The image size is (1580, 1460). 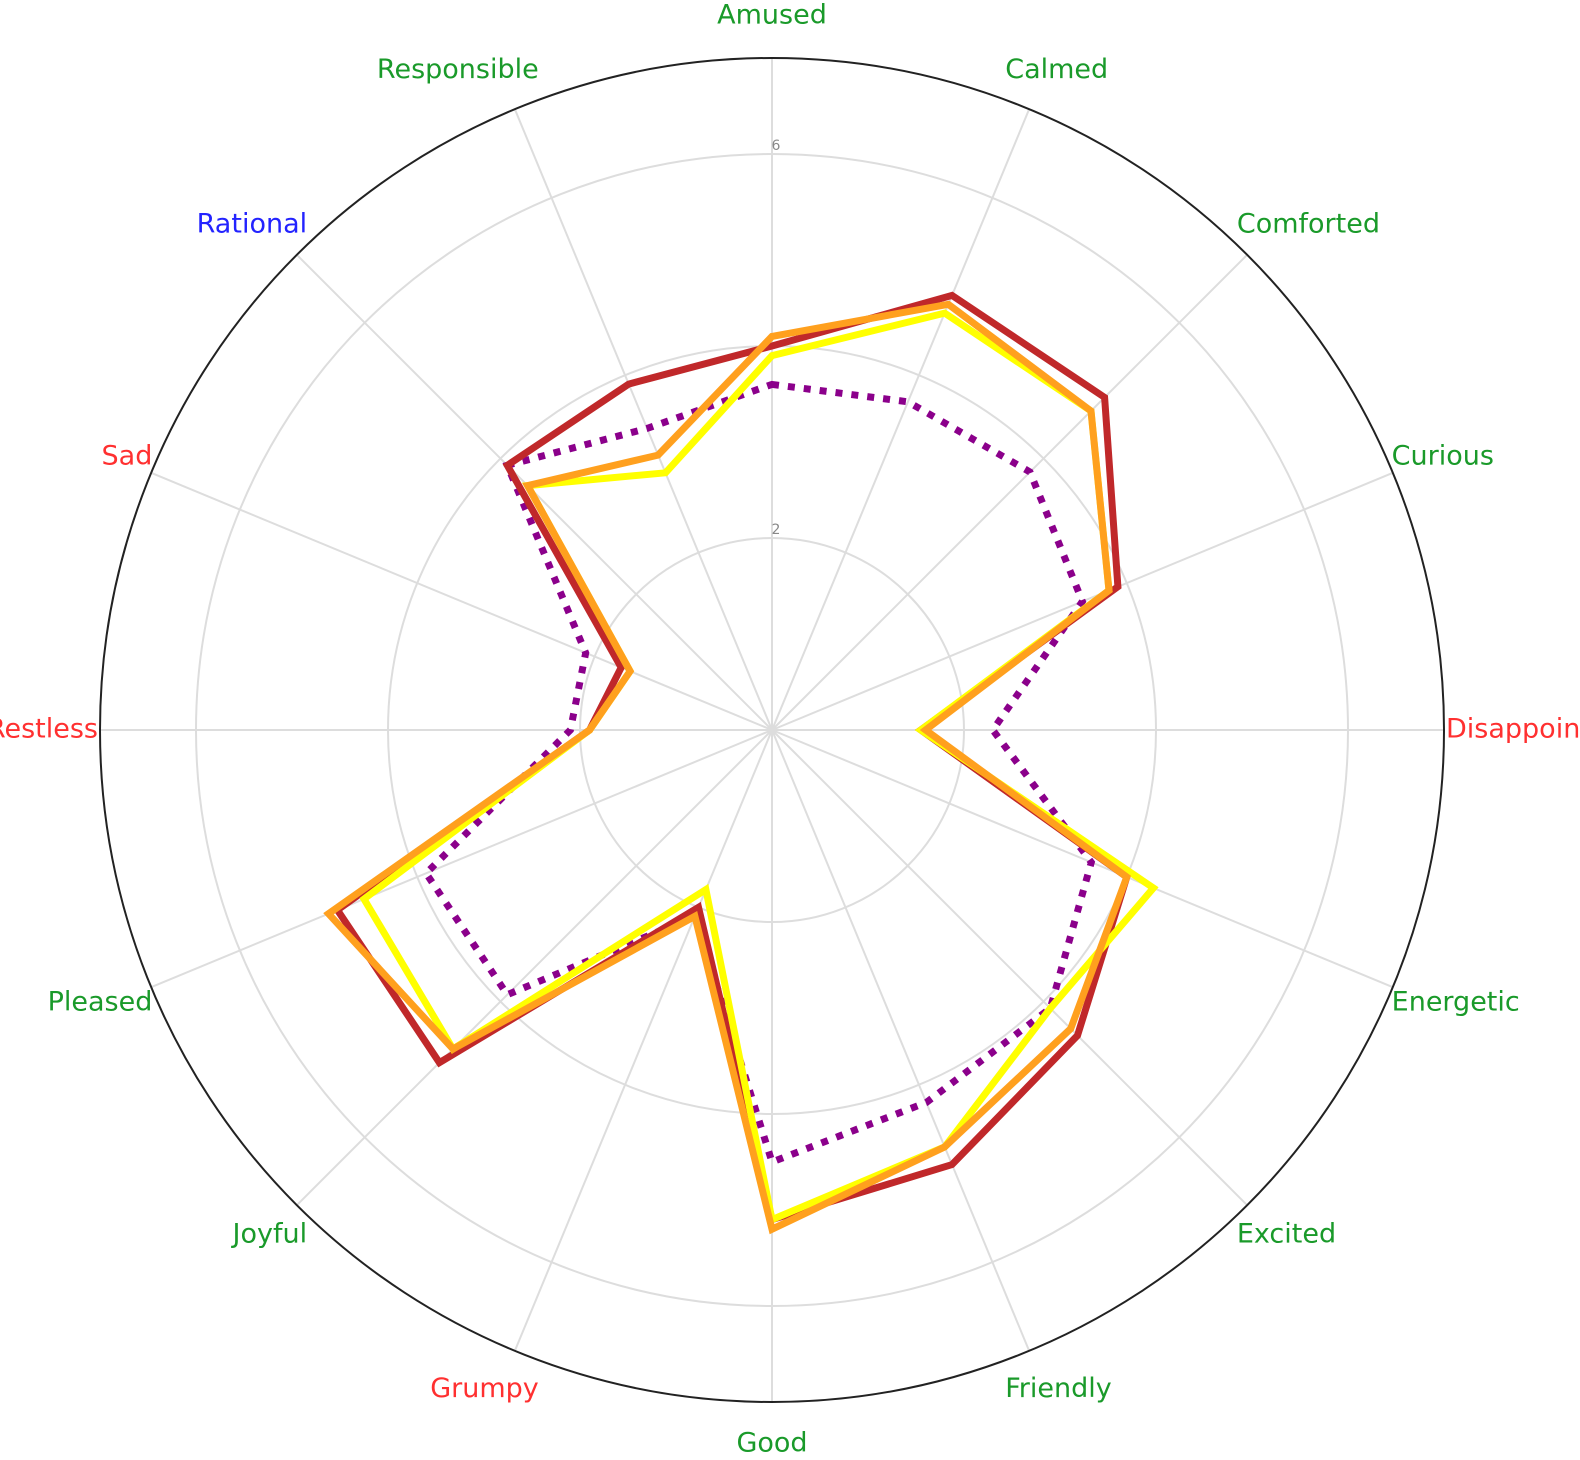 I want to click on category-label: Grumpy, so click(x=484, y=1388).